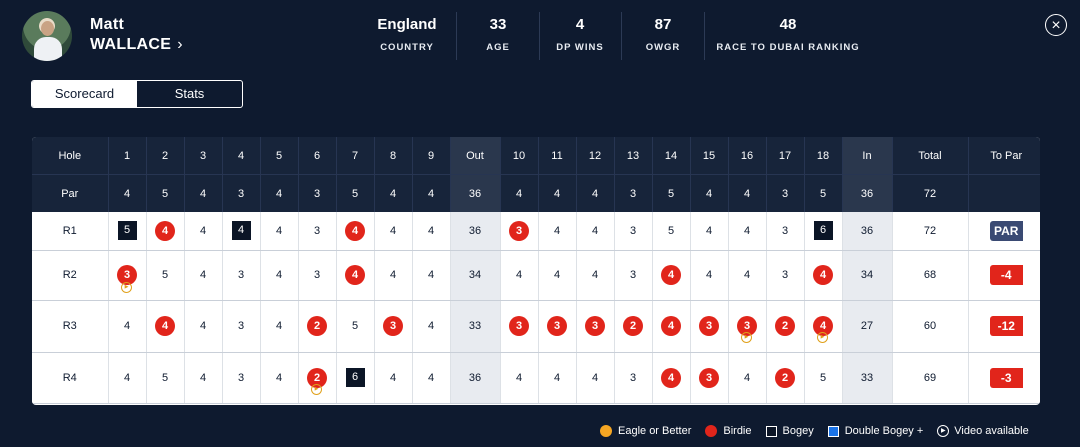 The width and height of the screenshot is (1080, 447). I want to click on score-value: 72, so click(930, 230).